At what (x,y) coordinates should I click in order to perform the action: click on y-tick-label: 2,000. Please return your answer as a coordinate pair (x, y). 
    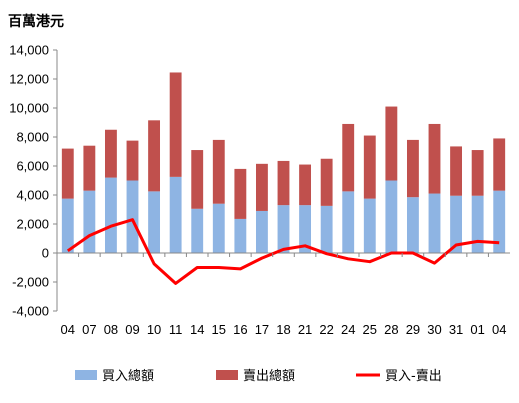
    Looking at the image, I should click on (32, 224).